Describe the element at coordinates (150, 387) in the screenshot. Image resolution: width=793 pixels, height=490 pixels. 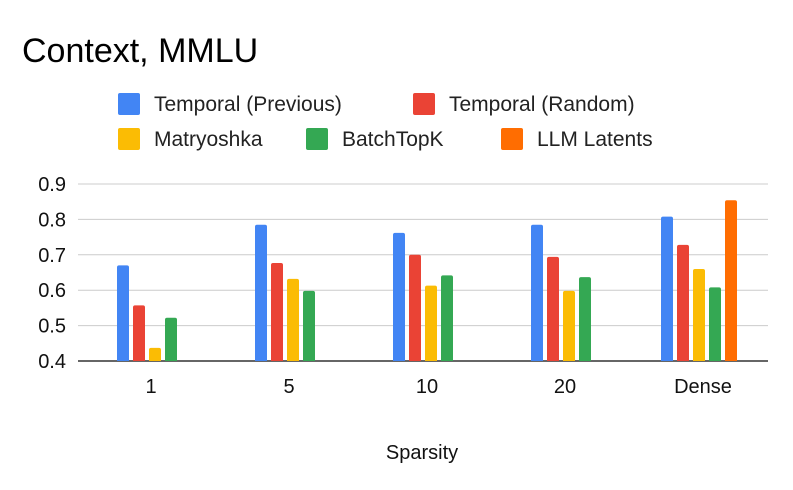
I see `x-tick-label: 1` at that location.